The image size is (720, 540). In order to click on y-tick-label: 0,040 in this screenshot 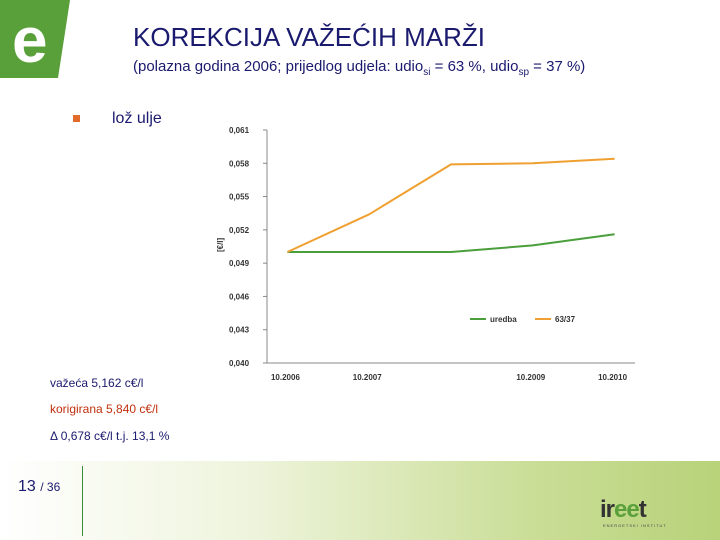, I will do `click(239, 363)`.